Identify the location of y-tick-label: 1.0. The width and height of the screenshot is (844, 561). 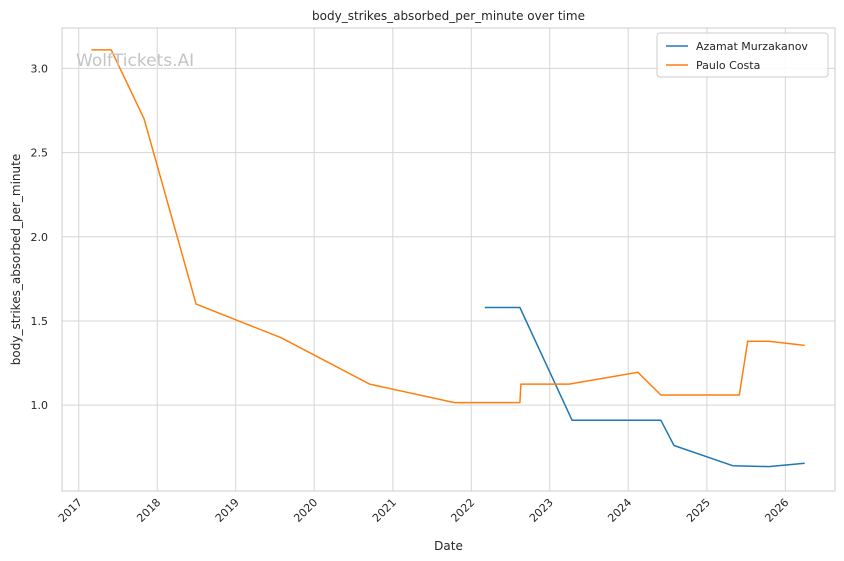
(40, 405).